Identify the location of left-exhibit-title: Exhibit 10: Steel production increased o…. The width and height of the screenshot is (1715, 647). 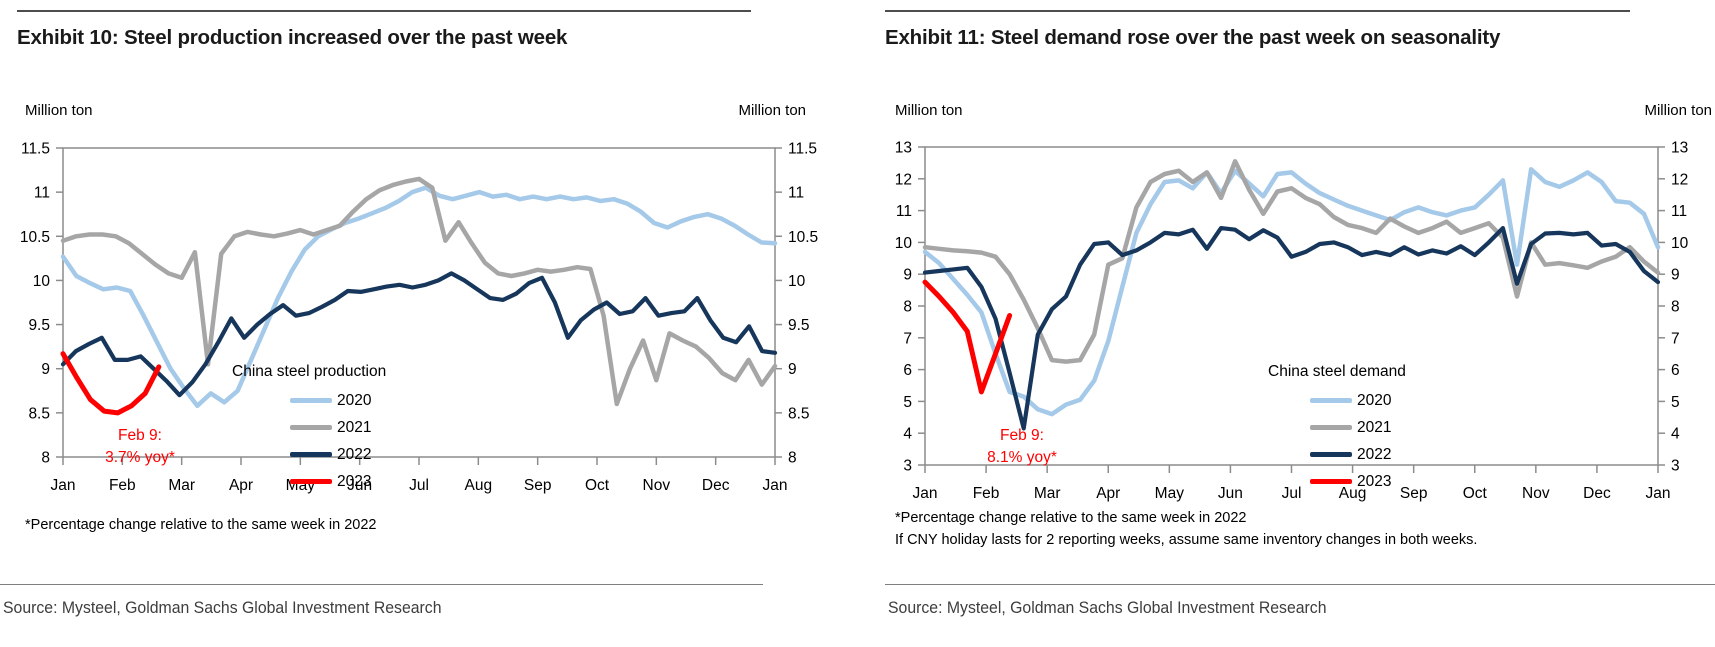
(292, 37).